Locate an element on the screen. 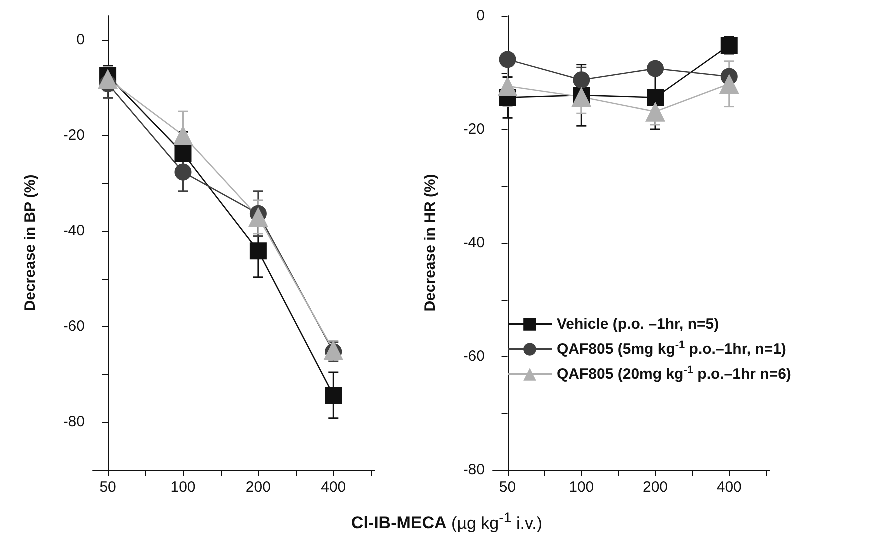 The image size is (894, 545). y-axis-title: Decrease in BP (%) is located at coordinates (30, 243).